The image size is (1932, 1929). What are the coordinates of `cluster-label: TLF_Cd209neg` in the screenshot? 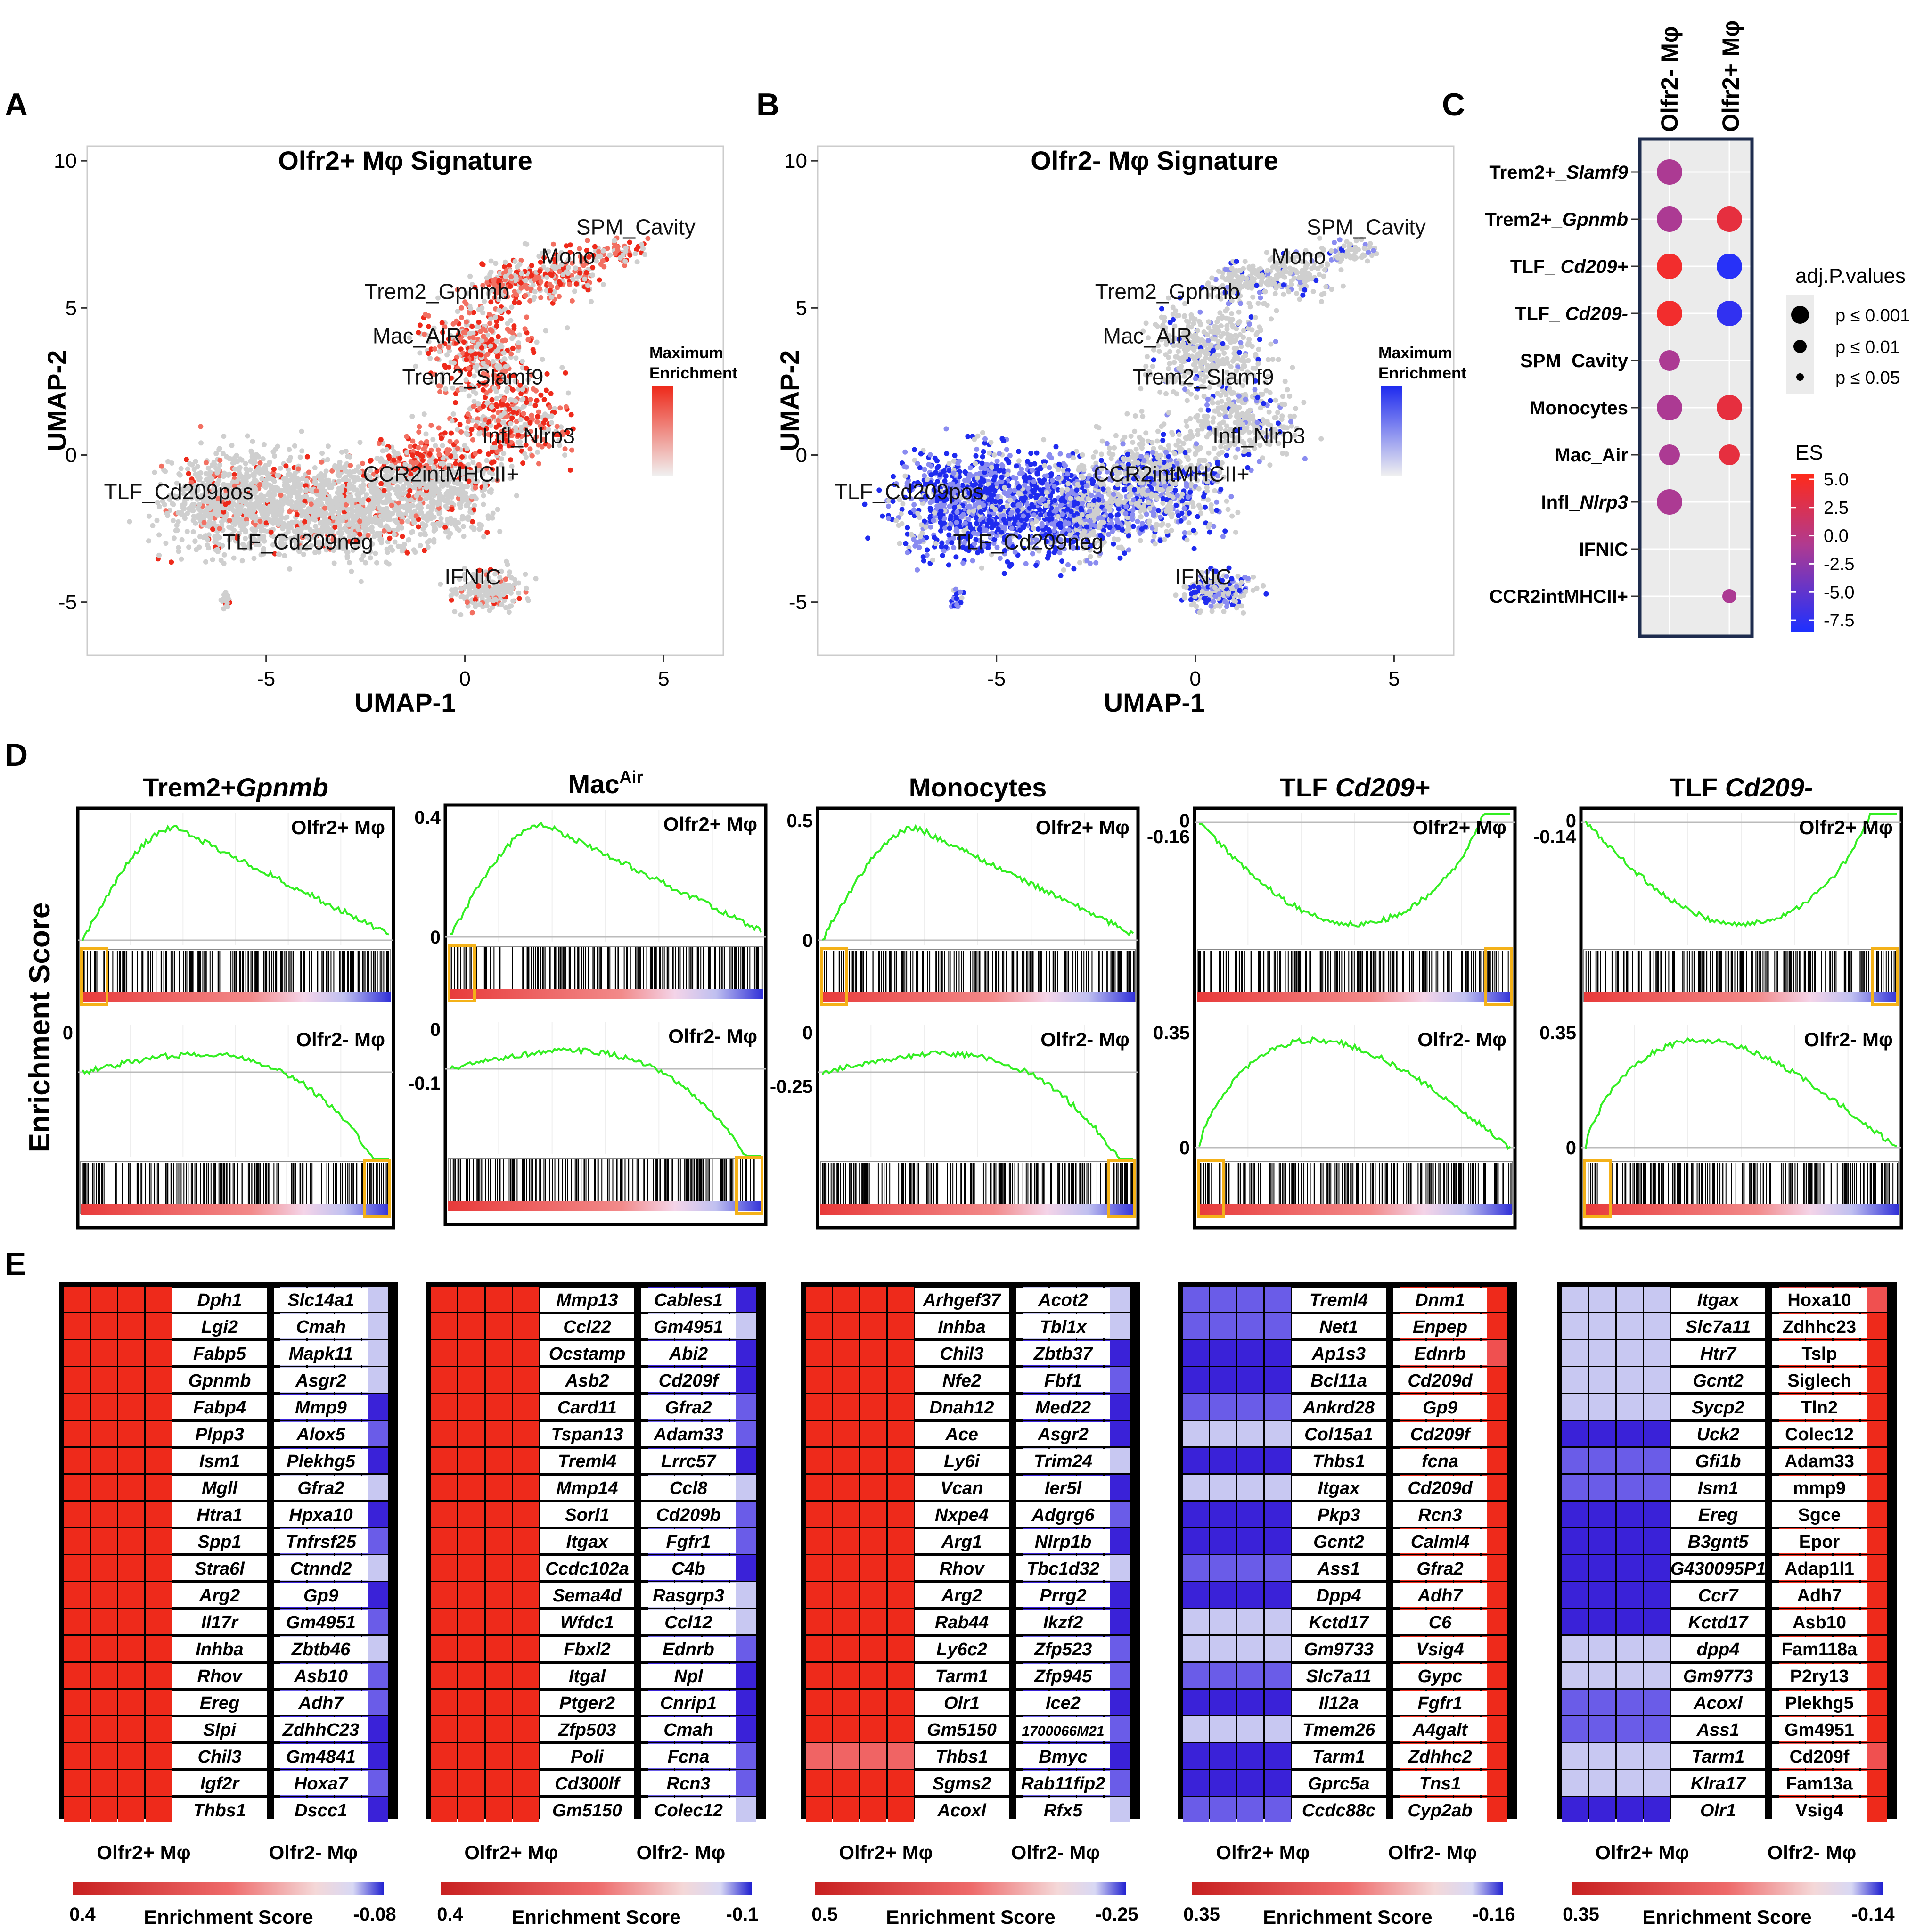 It's located at (297, 541).